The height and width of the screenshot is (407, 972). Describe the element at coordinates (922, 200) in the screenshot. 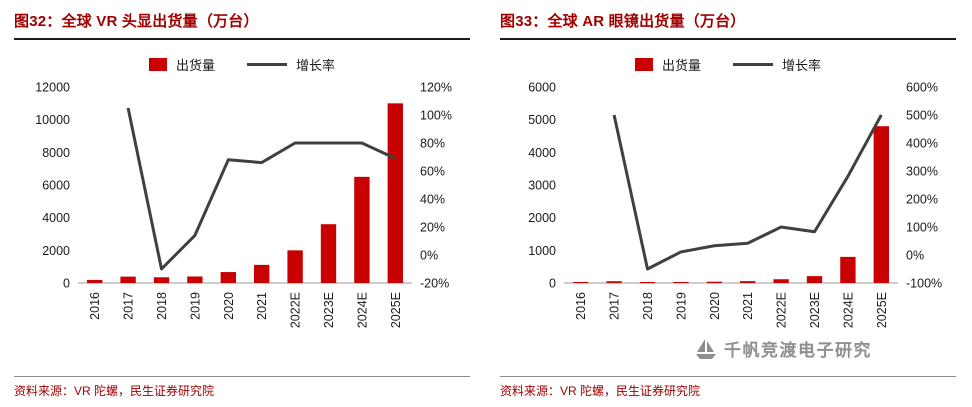

I see `right-axis-label: 200%` at that location.